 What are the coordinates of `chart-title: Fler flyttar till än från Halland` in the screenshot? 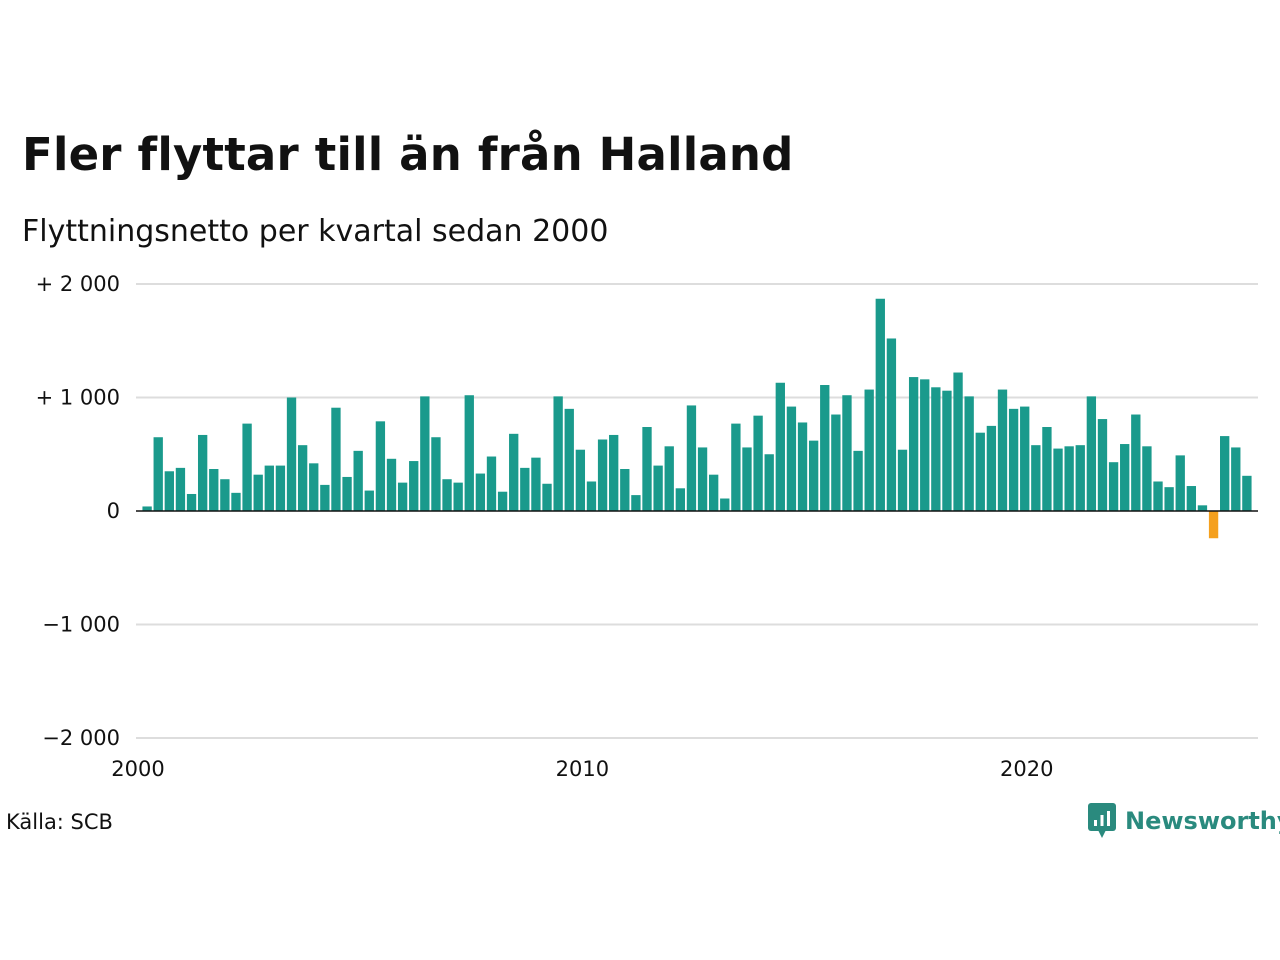 It's located at (408, 154).